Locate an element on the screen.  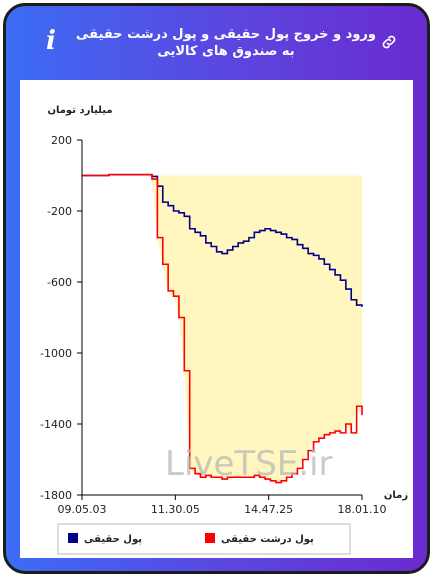
y-axis-label: میلیارد تومان is located at coordinates (79, 110).